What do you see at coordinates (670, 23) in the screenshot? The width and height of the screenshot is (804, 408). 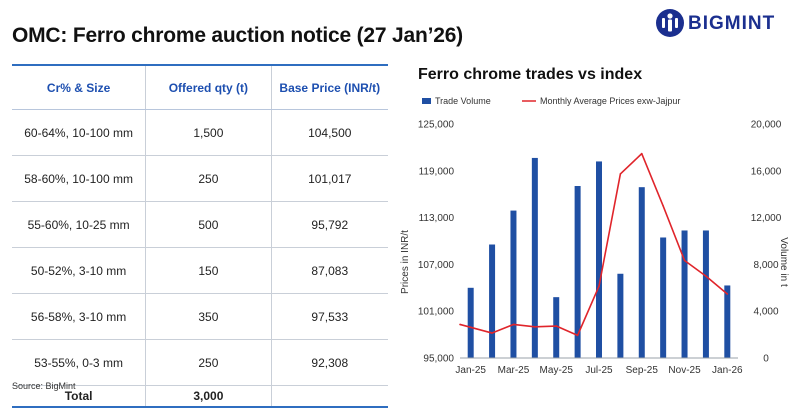 I see `bigmint-logo-icon` at bounding box center [670, 23].